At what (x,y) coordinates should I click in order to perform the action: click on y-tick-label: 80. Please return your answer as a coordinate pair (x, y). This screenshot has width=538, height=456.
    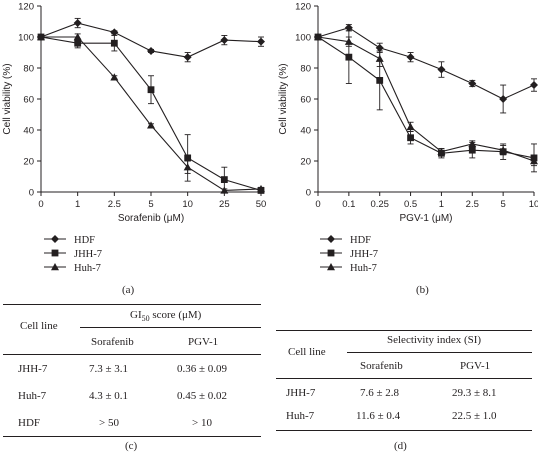
    Looking at the image, I should click on (28, 69).